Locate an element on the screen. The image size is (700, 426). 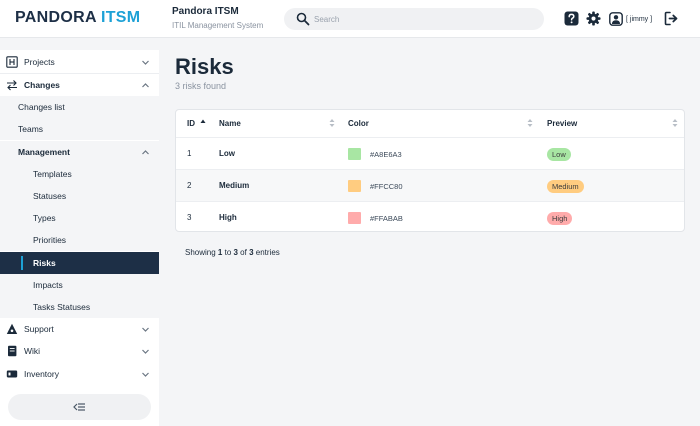
sidebar-item-label: Tasks Statuses is located at coordinates (62, 307).